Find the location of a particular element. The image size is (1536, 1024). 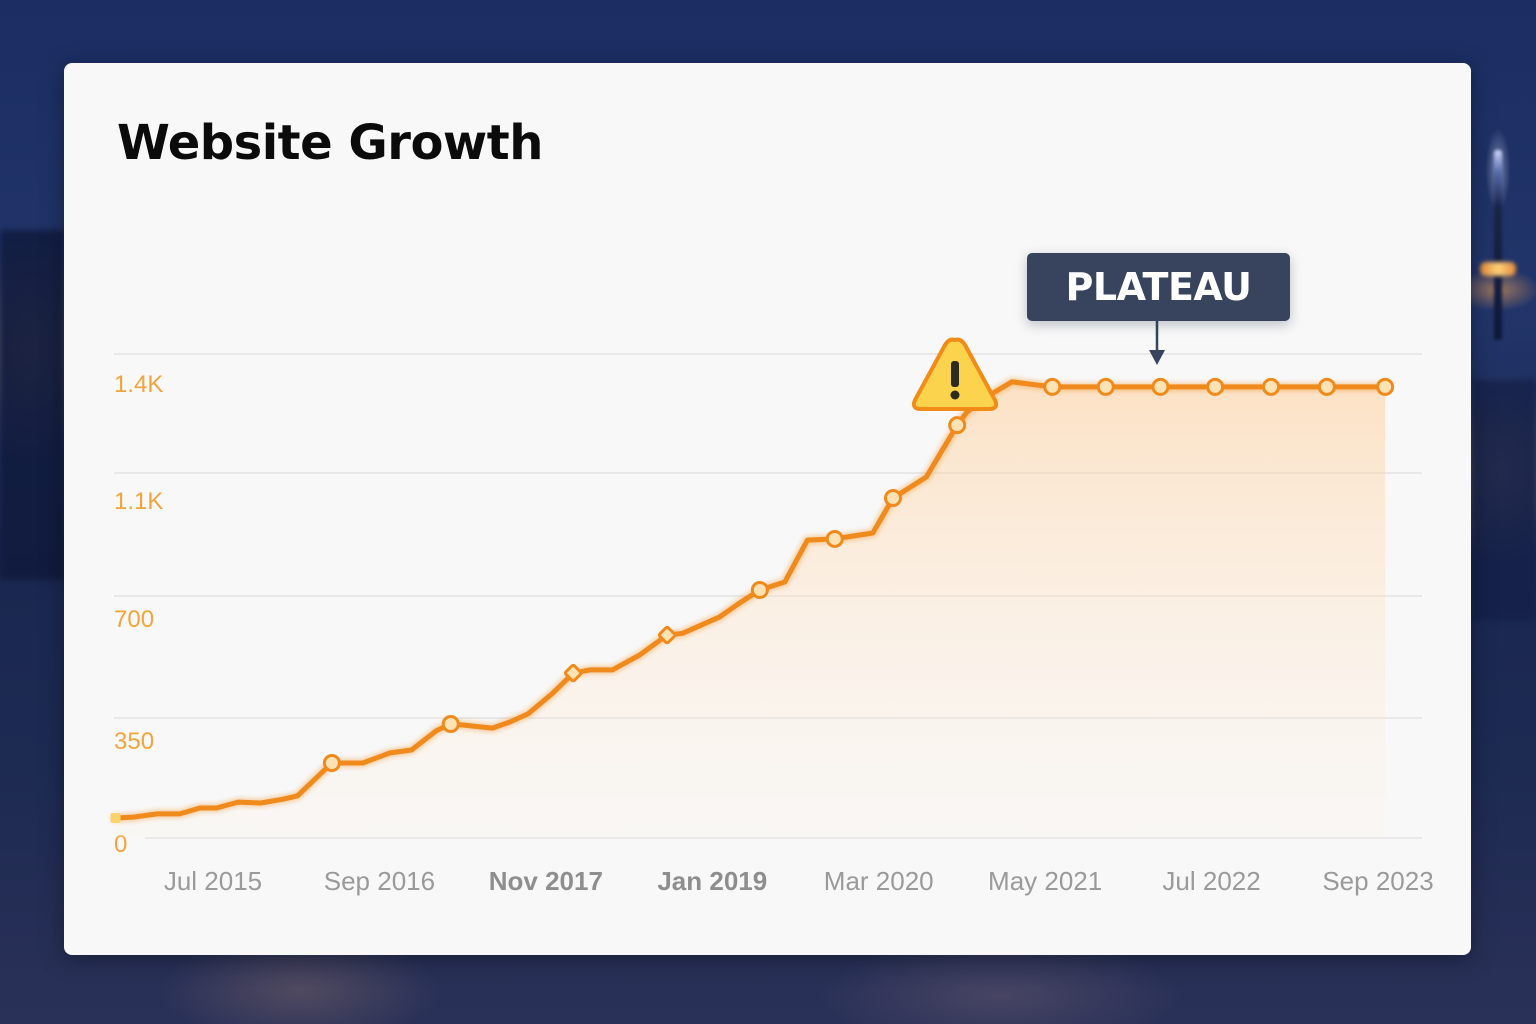

plateau-arrow is located at coordinates (1157, 343).